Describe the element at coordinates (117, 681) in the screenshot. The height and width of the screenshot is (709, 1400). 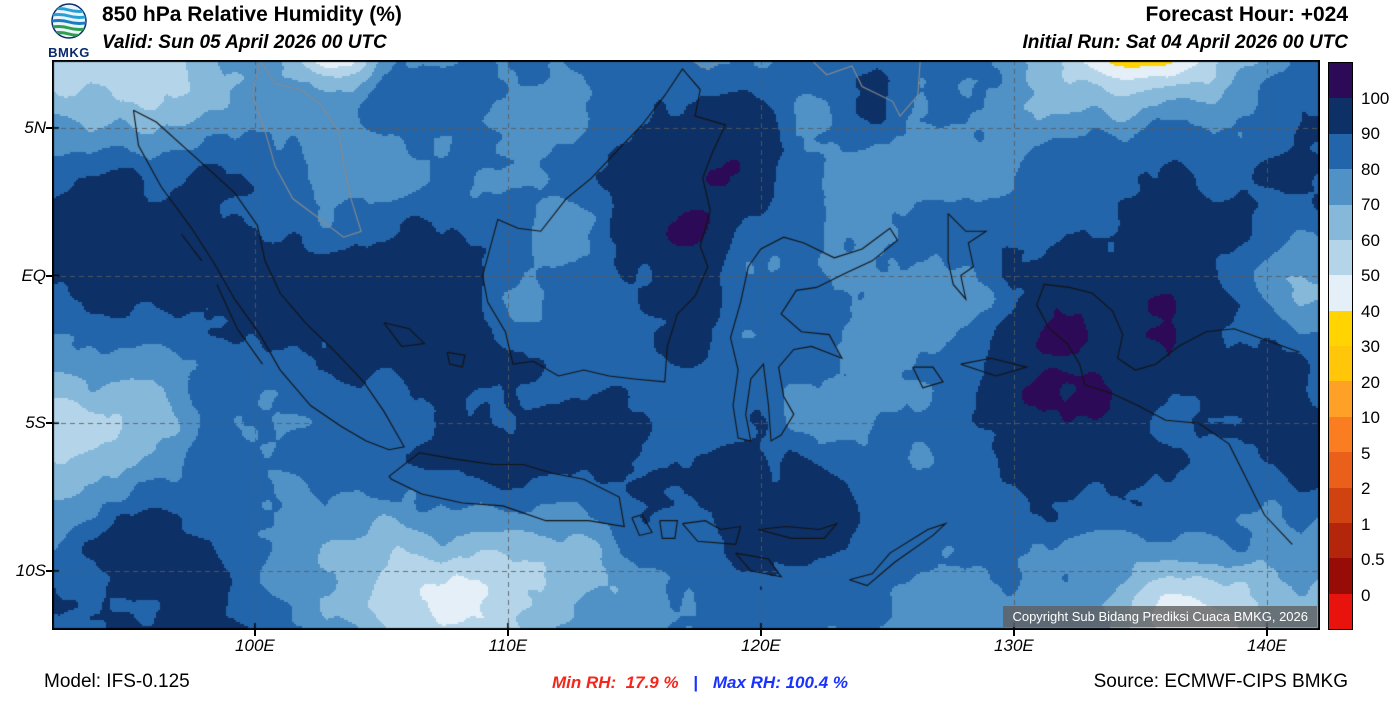
I see `model-label: Model: IFS-0.125` at that location.